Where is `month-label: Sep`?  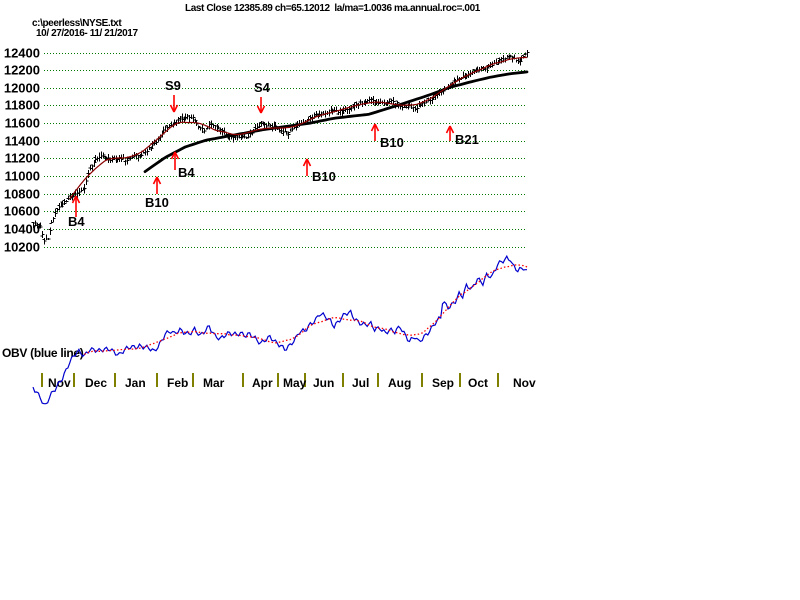
month-label: Sep is located at coordinates (443, 383).